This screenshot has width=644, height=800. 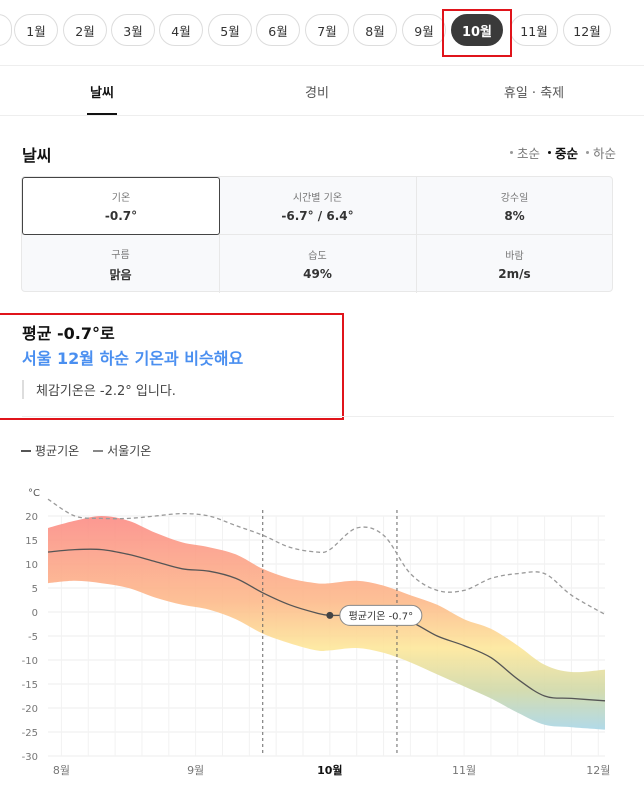 What do you see at coordinates (317, 198) in the screenshot?
I see `stat-label: 시간별 기온` at bounding box center [317, 198].